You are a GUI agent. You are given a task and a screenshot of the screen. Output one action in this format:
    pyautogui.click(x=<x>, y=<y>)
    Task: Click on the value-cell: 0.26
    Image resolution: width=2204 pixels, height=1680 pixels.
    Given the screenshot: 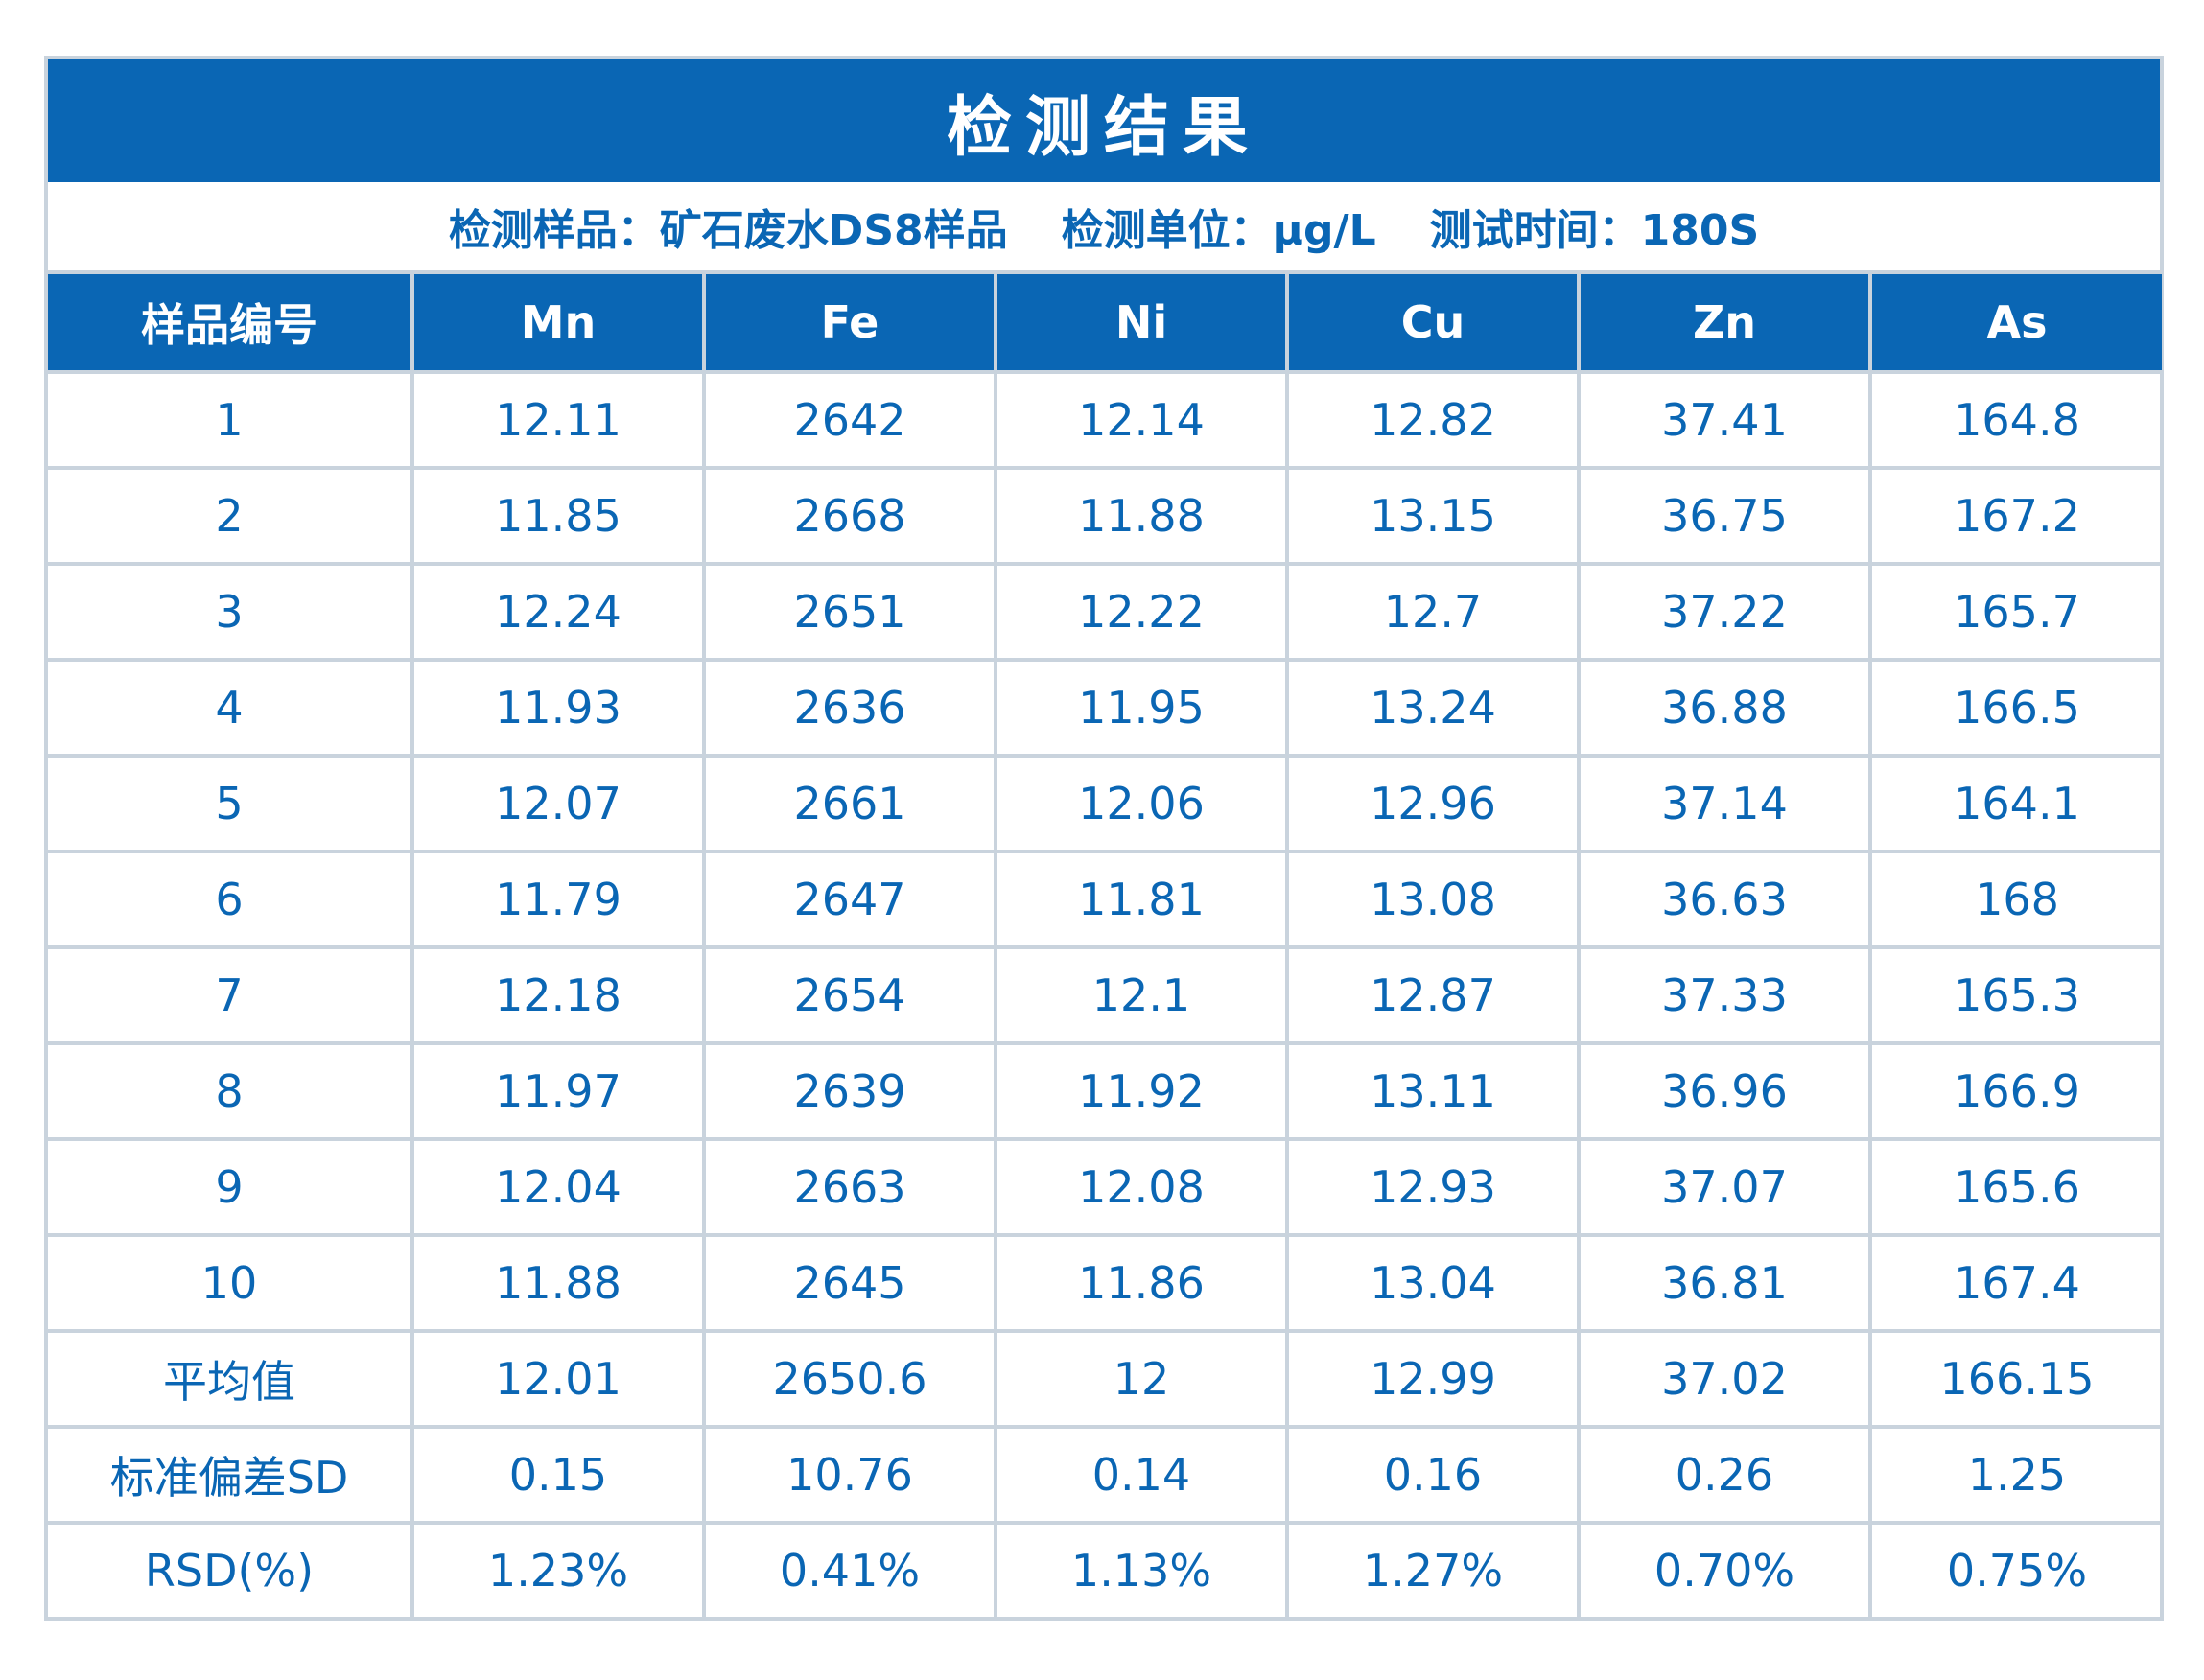 What is the action you would take?
    pyautogui.click(x=1725, y=1476)
    